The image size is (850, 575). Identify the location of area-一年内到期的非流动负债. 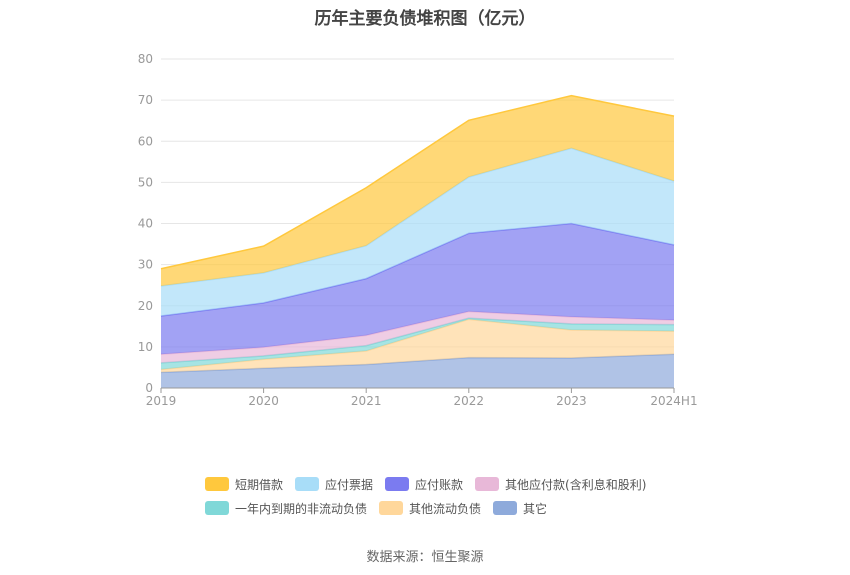
(417, 344).